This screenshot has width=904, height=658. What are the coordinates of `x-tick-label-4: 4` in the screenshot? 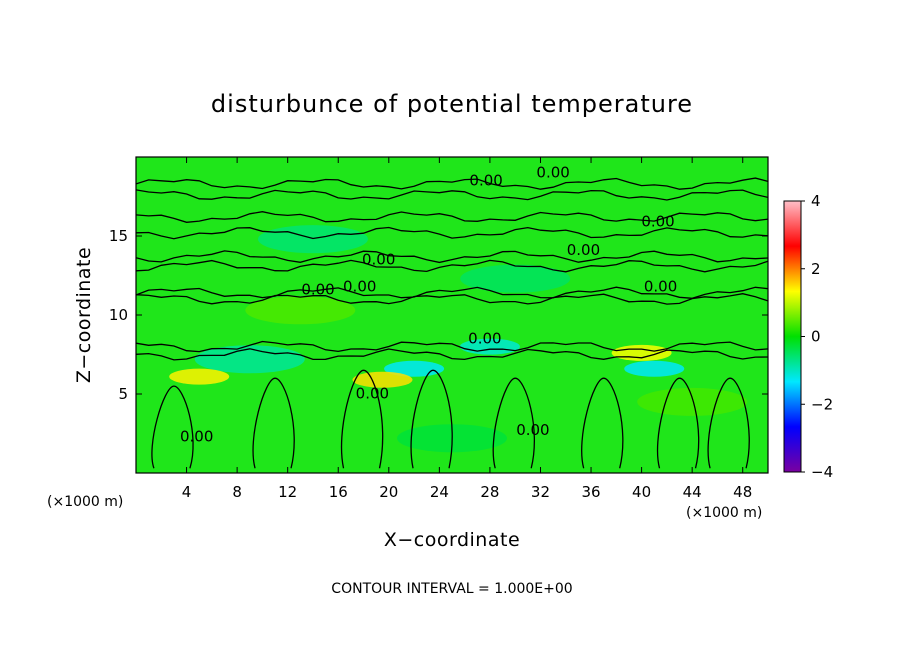 It's located at (187, 492).